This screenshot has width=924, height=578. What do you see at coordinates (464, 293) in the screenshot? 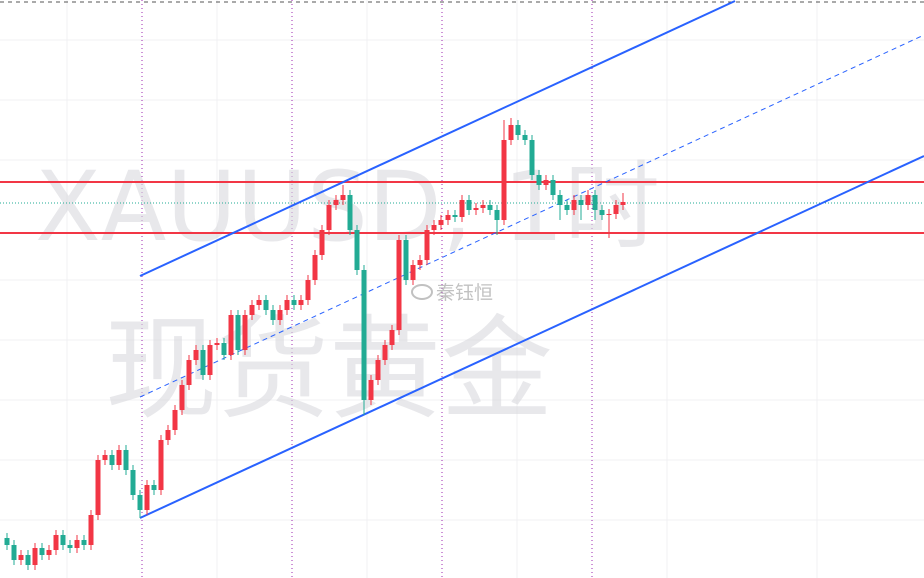
I see `author-name: 秦钰恒` at bounding box center [464, 293].